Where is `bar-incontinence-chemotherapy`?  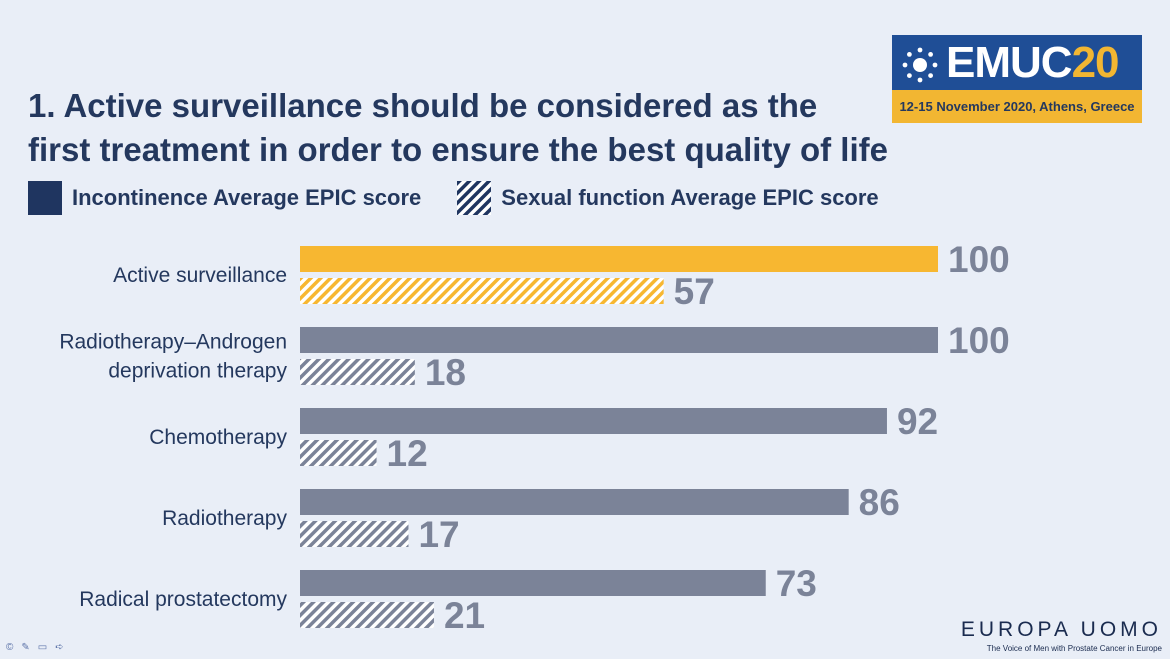
bar-incontinence-chemotherapy is located at coordinates (593, 421).